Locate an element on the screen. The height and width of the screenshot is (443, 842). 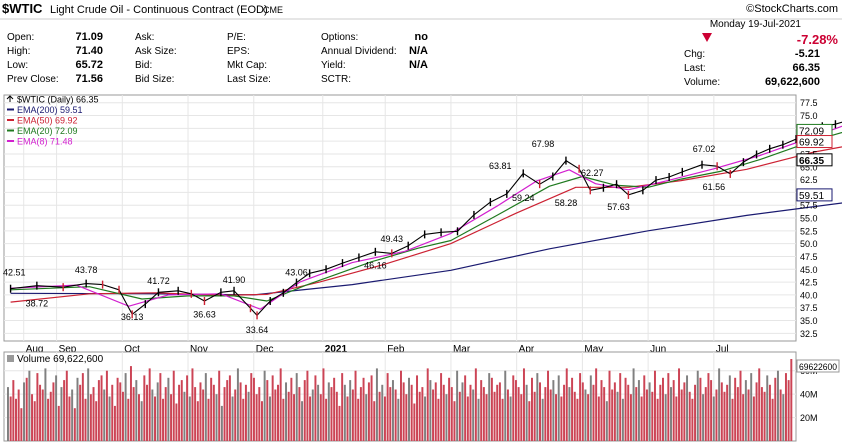
volume-axis: 20M40M60M69622600 is located at coordinates (818, 391).